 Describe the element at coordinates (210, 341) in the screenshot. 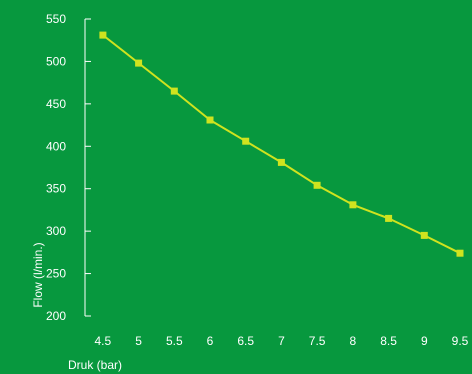

I see `x-tick-label: 6` at that location.